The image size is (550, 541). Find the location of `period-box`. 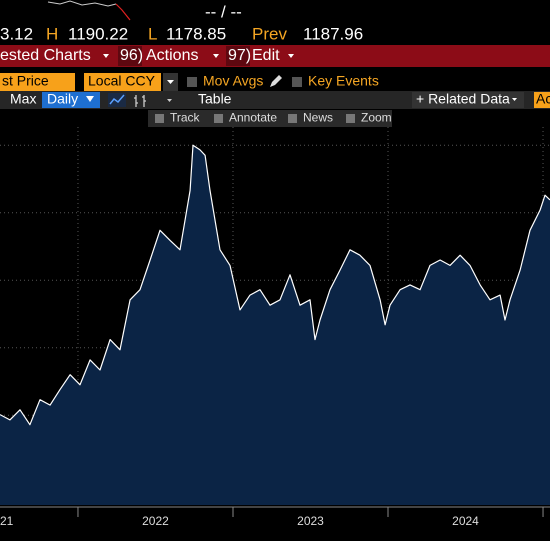

period-box is located at coordinates (71, 100).